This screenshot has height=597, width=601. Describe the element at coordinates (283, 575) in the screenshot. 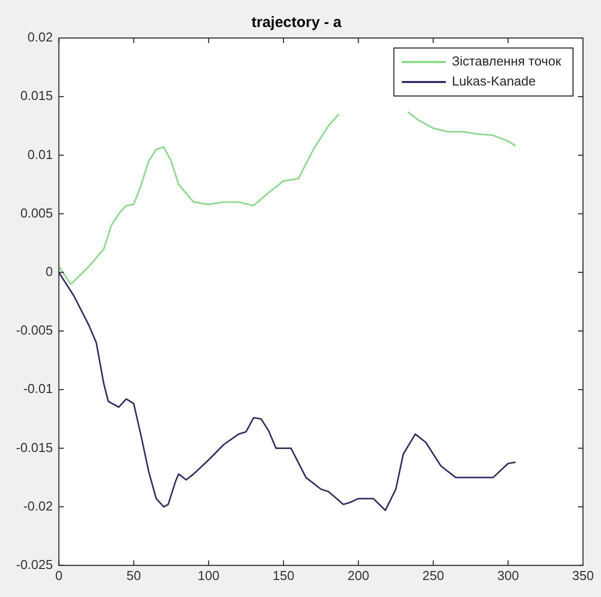

I see `x-tick-label: 150` at that location.